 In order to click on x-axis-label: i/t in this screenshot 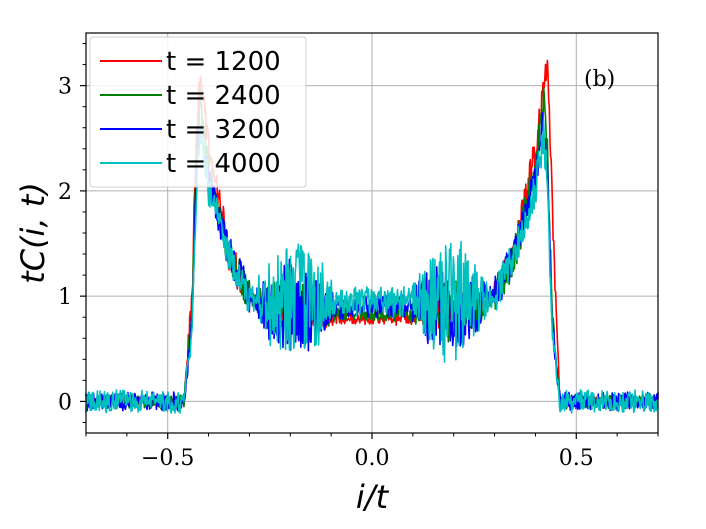, I will do `click(373, 497)`.